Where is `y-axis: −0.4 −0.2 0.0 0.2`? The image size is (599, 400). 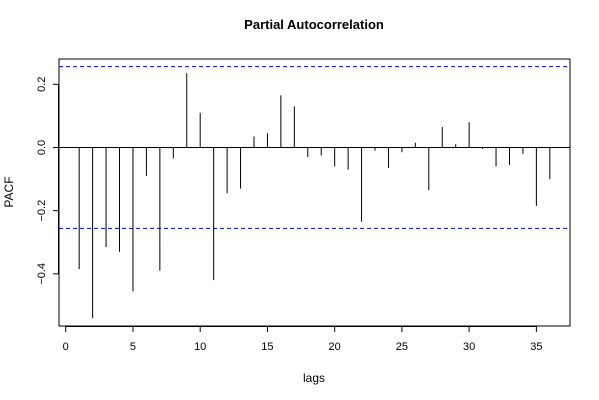 y-axis: −0.4 −0.2 0.0 0.2 is located at coordinates (47, 181).